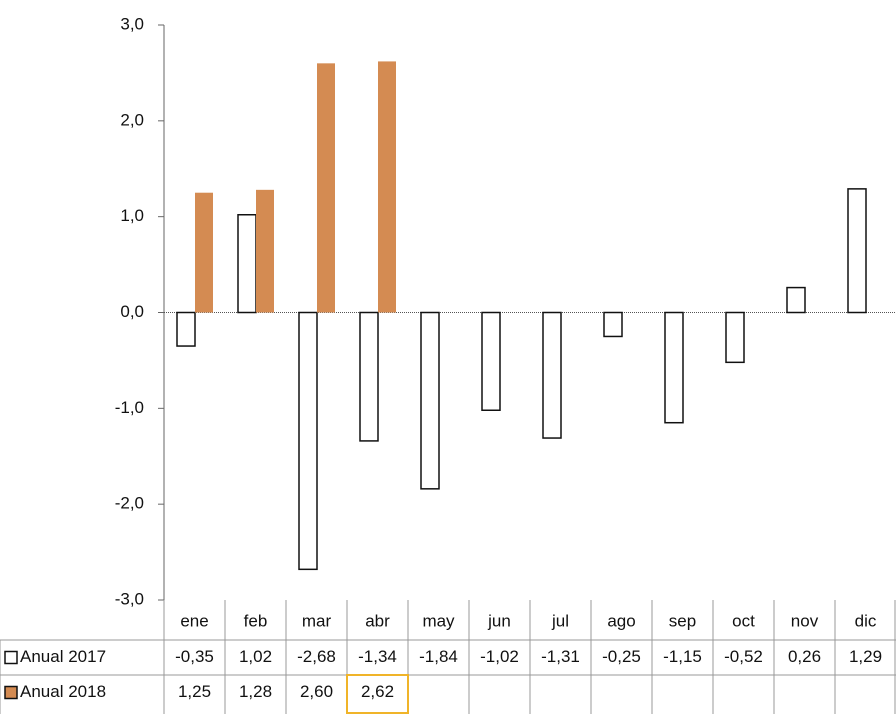  Describe the element at coordinates (129, 503) in the screenshot. I see `y-tick-label: -2,0` at that location.